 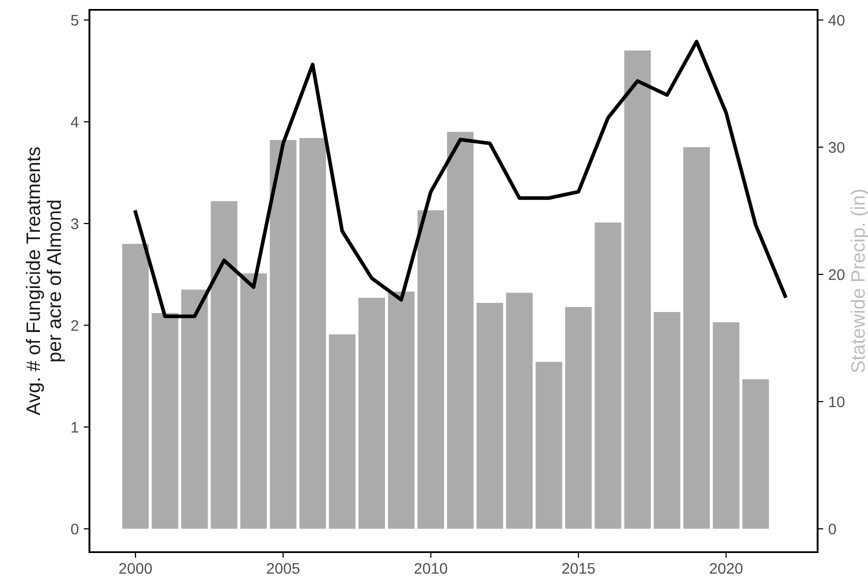 What do you see at coordinates (431, 568) in the screenshot?
I see `x-tick-label: 2010` at bounding box center [431, 568].